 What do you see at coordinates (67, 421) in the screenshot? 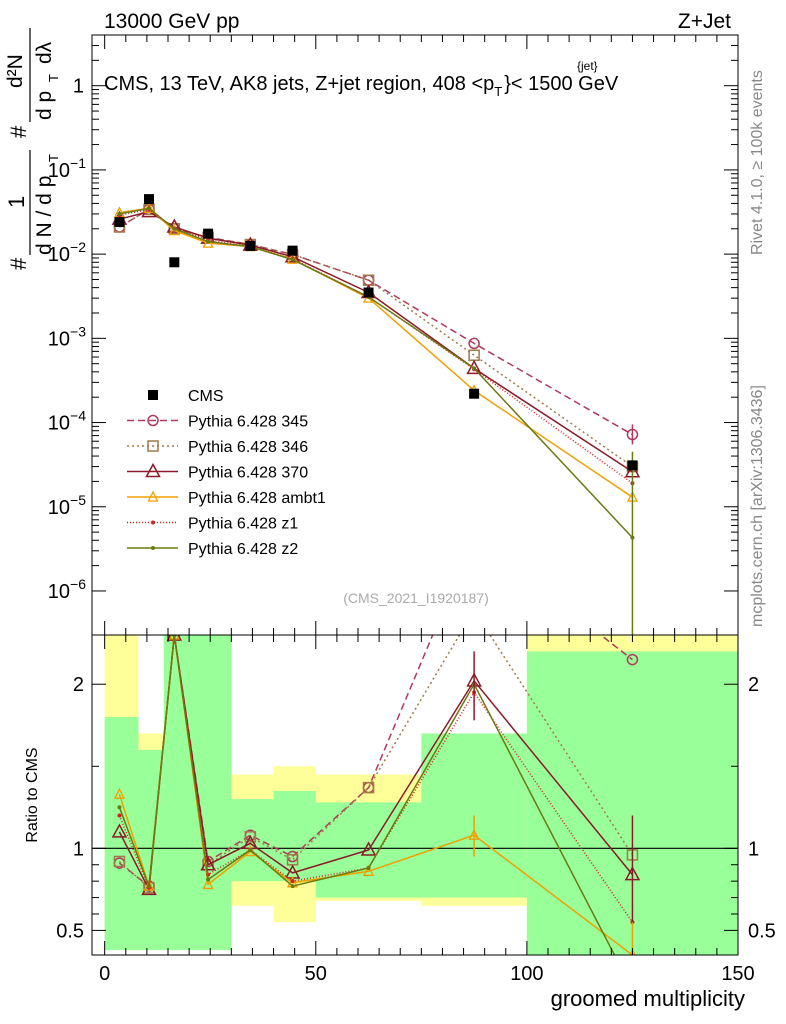
I see `main-ytick-label: 10⁻⁴` at bounding box center [67, 421].